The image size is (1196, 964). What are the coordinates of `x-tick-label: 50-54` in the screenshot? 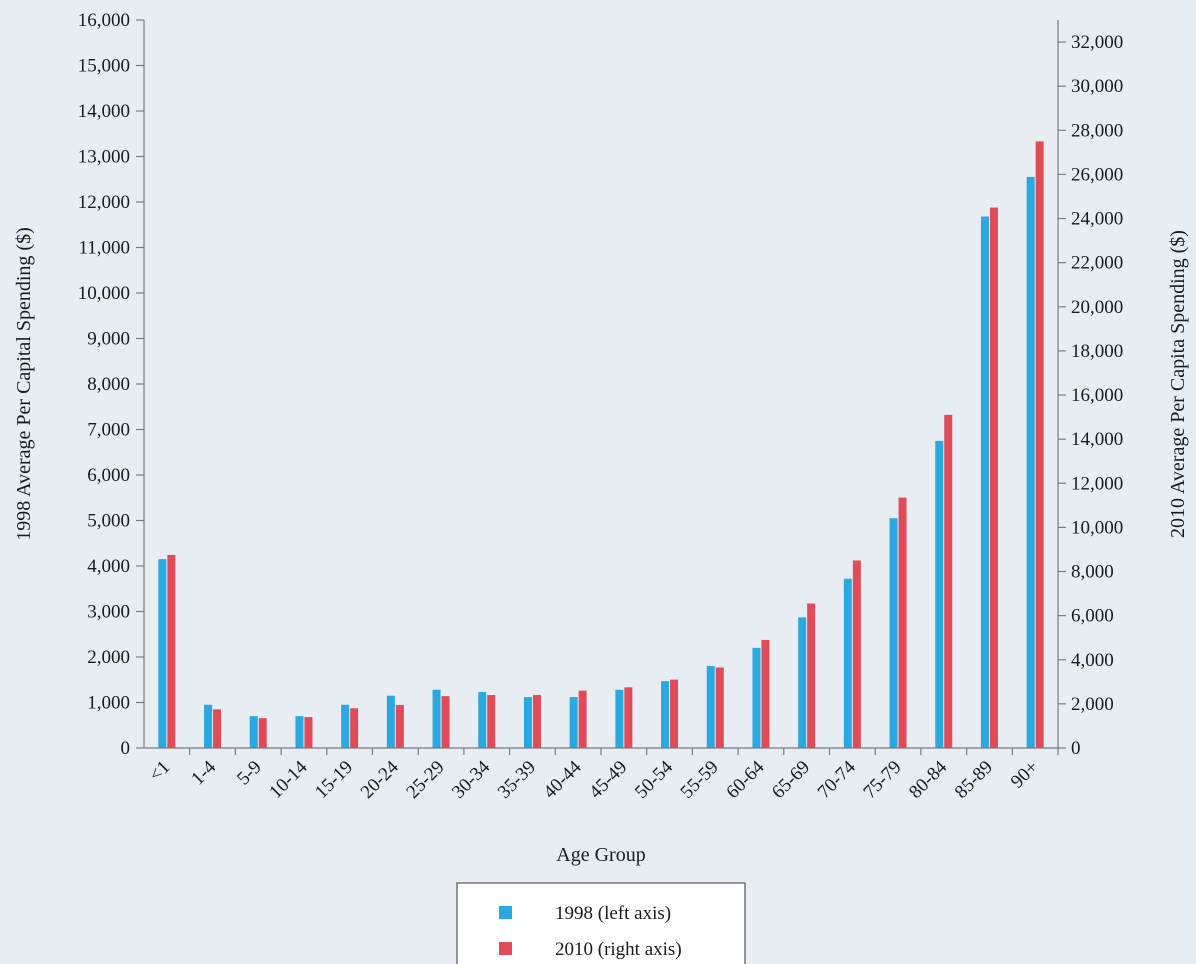 It's located at (654, 779).